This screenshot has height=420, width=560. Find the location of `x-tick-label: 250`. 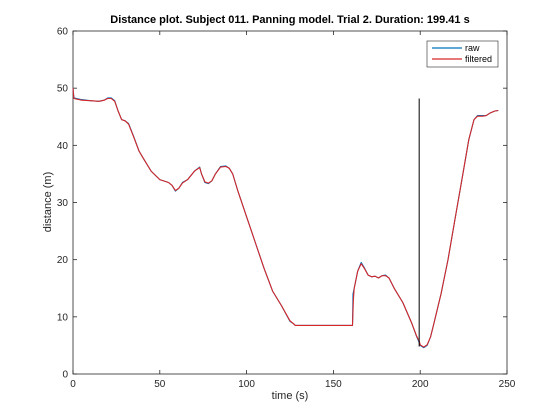

x-tick-label: 250 is located at coordinates (507, 384).